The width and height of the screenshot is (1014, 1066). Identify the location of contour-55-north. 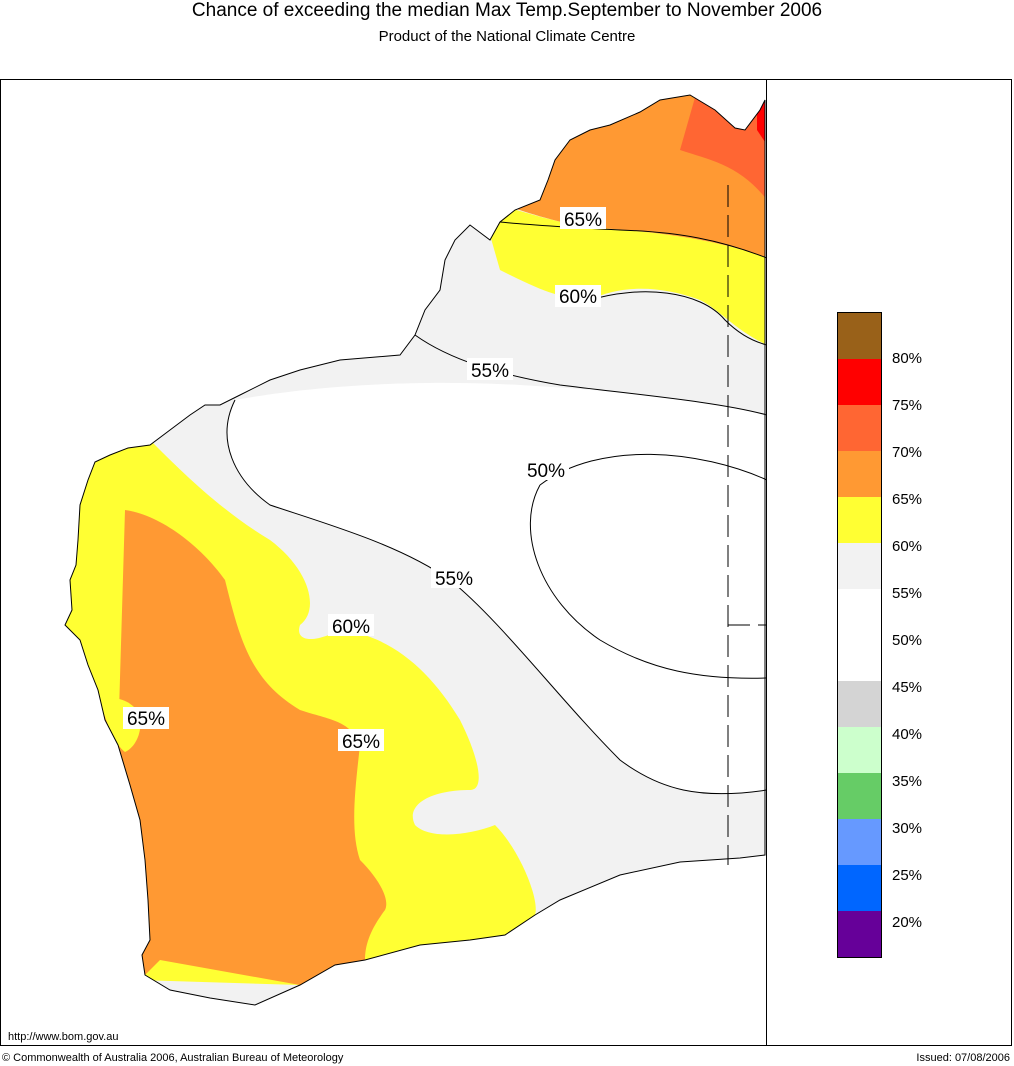
(590, 375).